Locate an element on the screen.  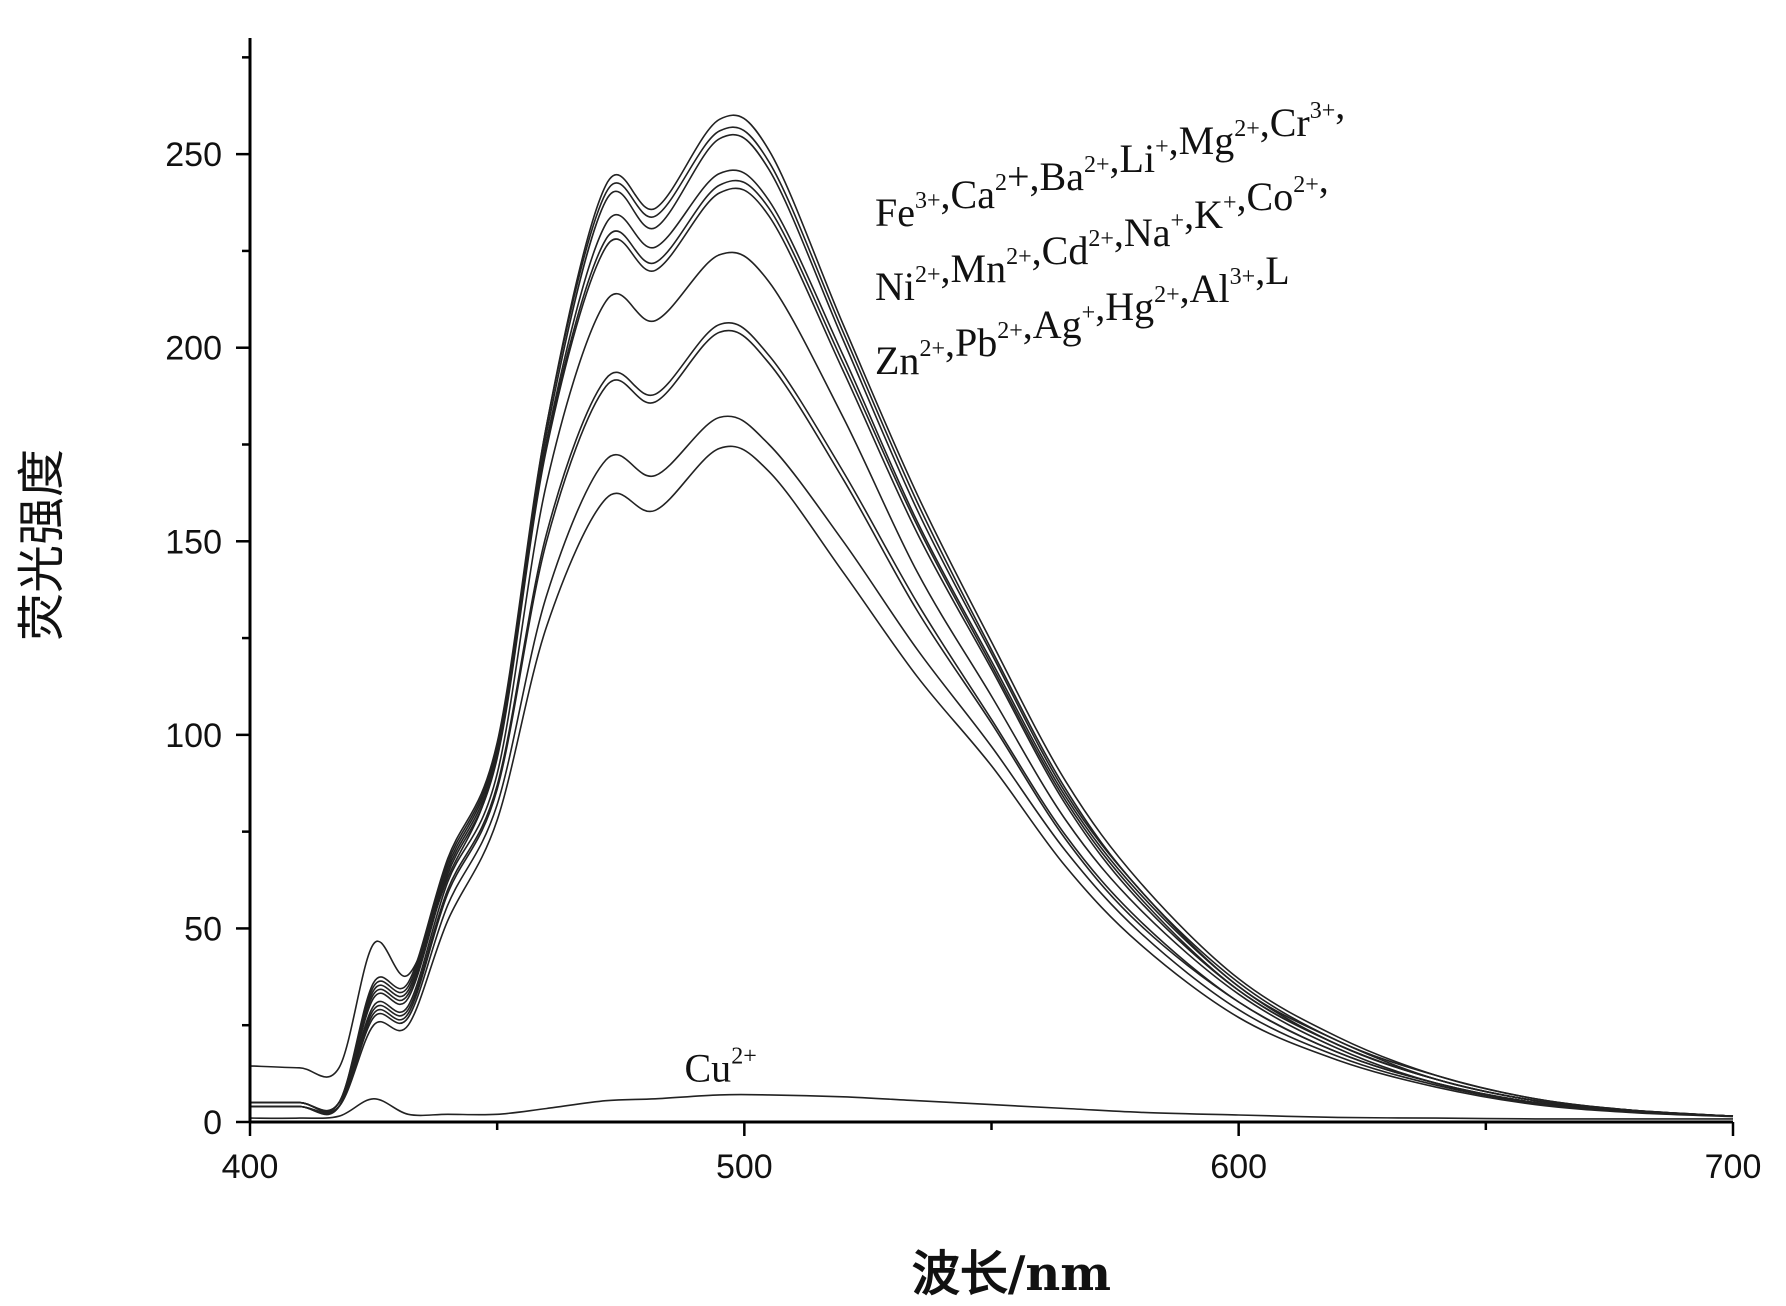
y-tick-label: 200 is located at coordinates (193, 349).